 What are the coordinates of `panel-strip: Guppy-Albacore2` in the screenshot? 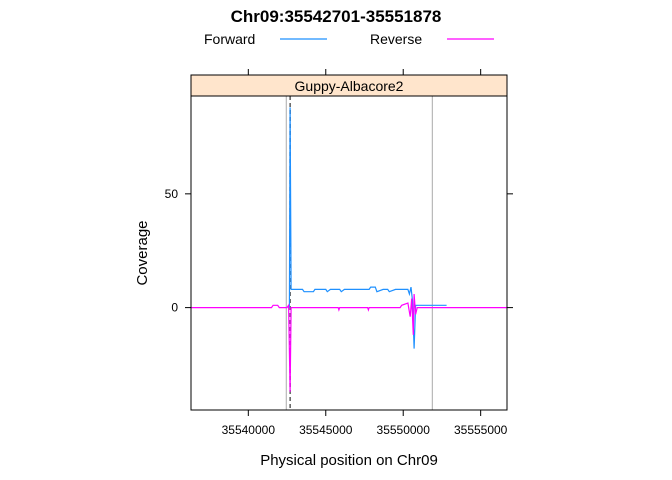 It's located at (349, 85).